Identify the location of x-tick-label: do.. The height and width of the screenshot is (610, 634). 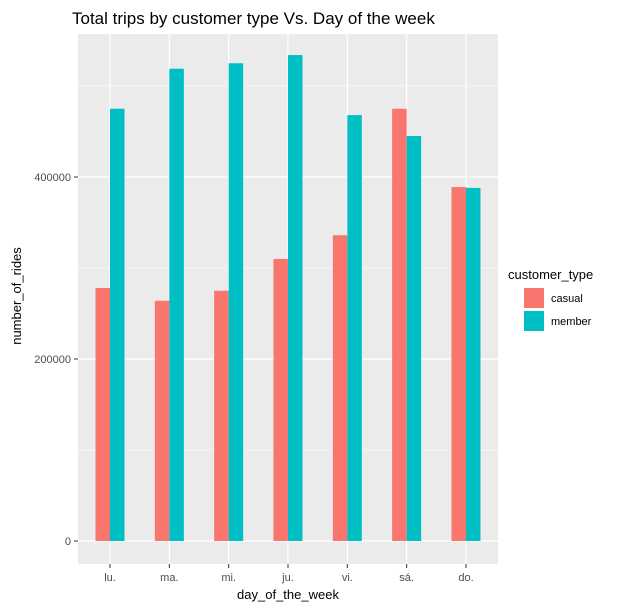
(465, 578).